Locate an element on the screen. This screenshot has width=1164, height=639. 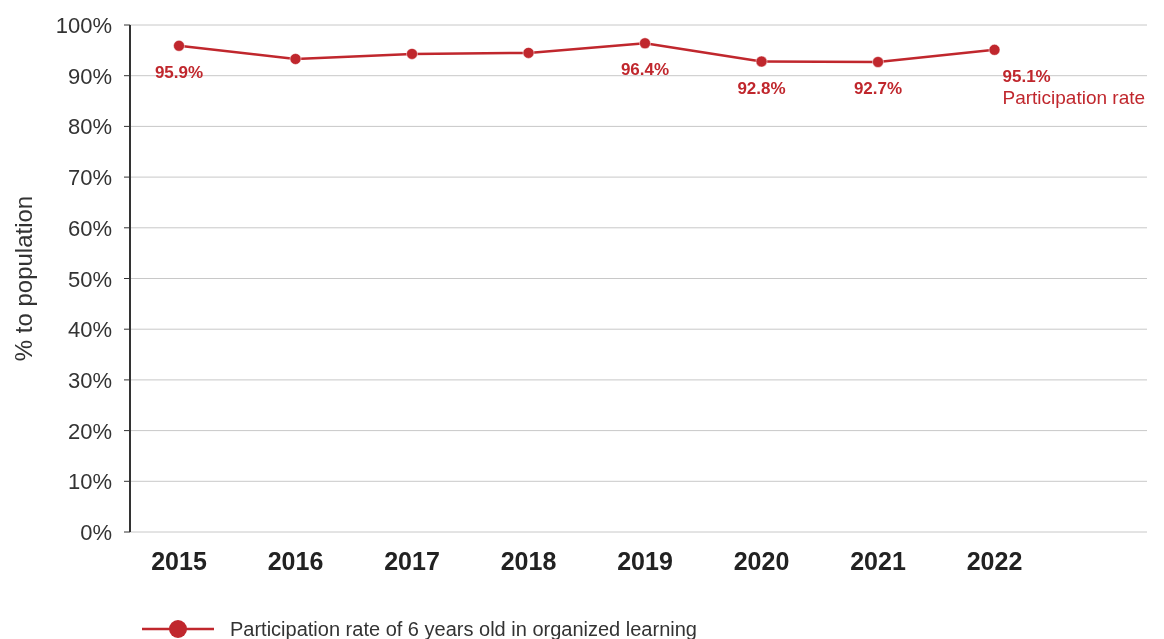
data-label: 92.8% is located at coordinates (761, 88).